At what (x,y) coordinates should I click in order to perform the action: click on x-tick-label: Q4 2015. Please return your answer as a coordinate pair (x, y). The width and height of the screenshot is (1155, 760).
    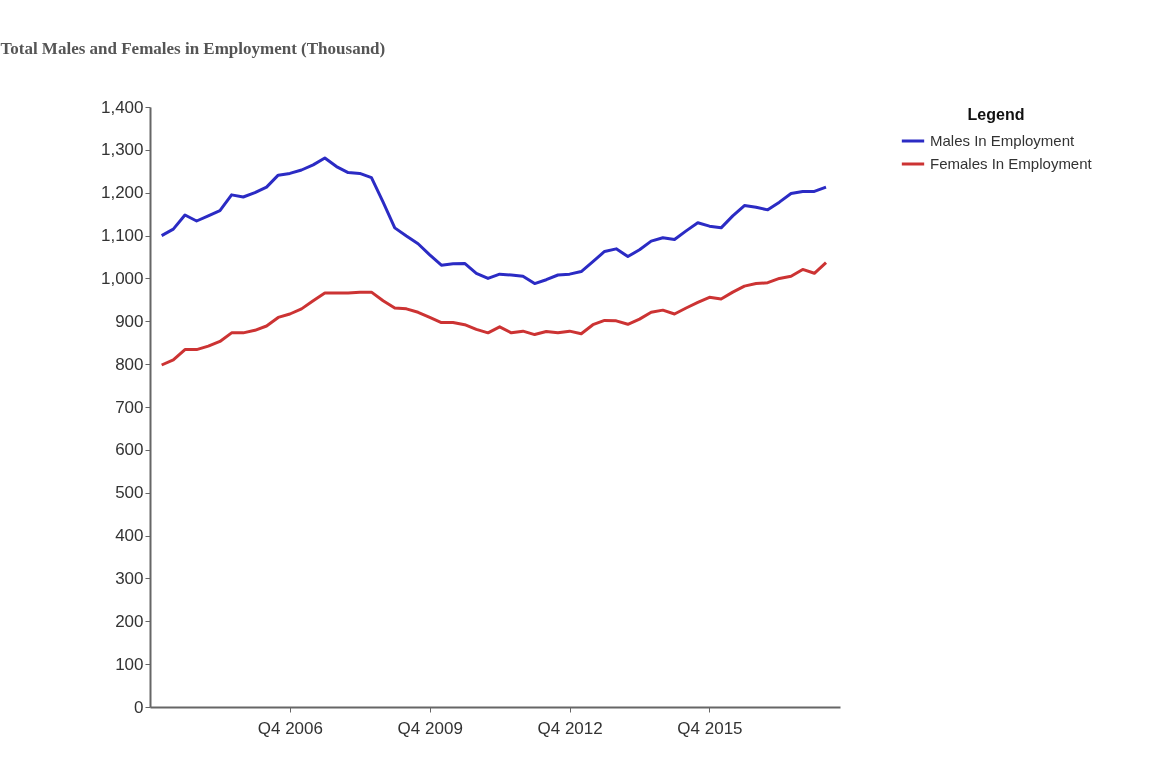
    Looking at the image, I should click on (710, 728).